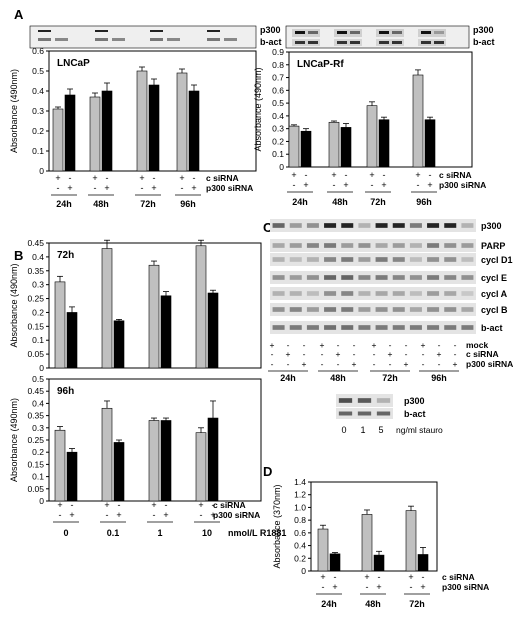 This screenshot has width=520, height=623. What do you see at coordinates (373, 259) in the screenshot?
I see `blot-background` at bounding box center [373, 259].